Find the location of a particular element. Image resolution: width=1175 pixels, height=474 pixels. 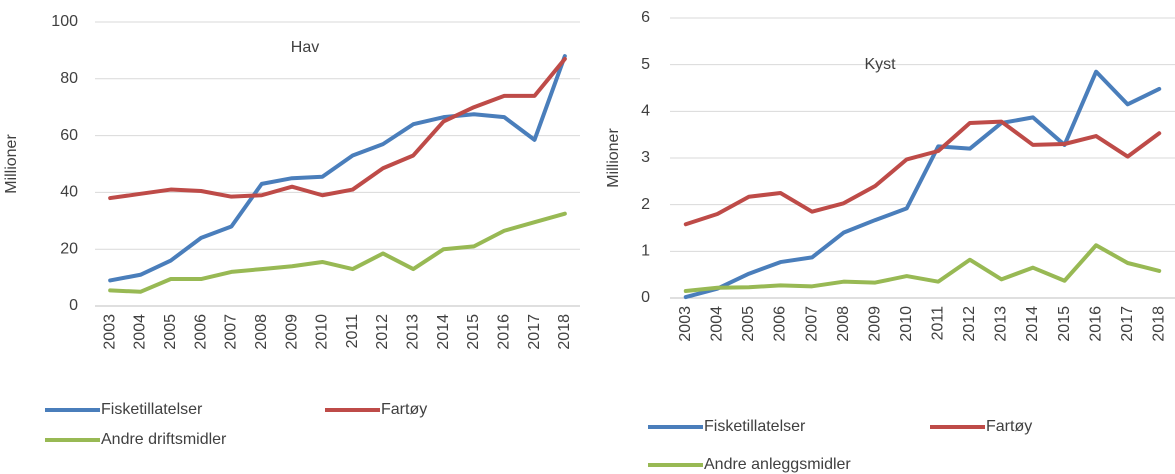

y-tick-label: 60 is located at coordinates (69, 135).